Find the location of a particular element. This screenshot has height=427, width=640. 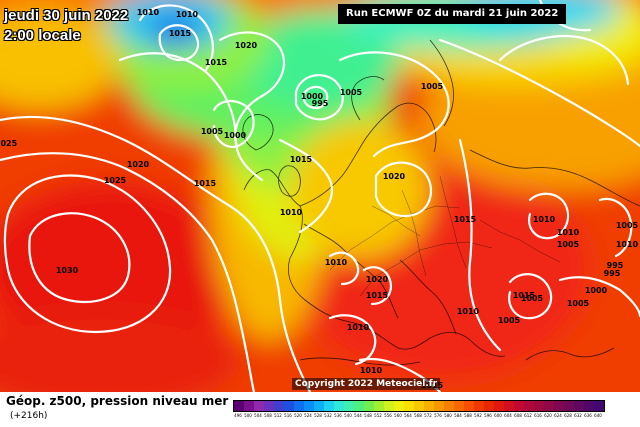

forecast-date: jeudi 30 juin 2022 is located at coordinates (66, 15).